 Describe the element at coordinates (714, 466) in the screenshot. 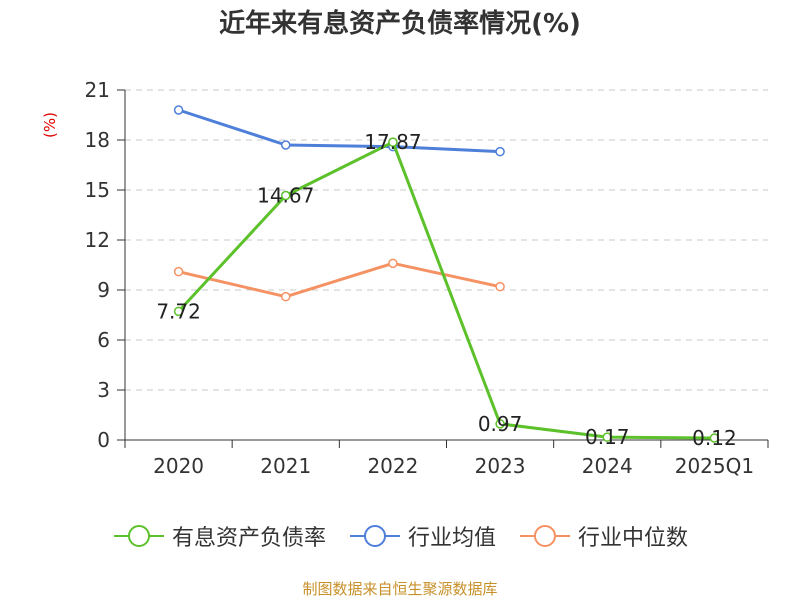

I see `x-tick-label: 2025Q1` at that location.